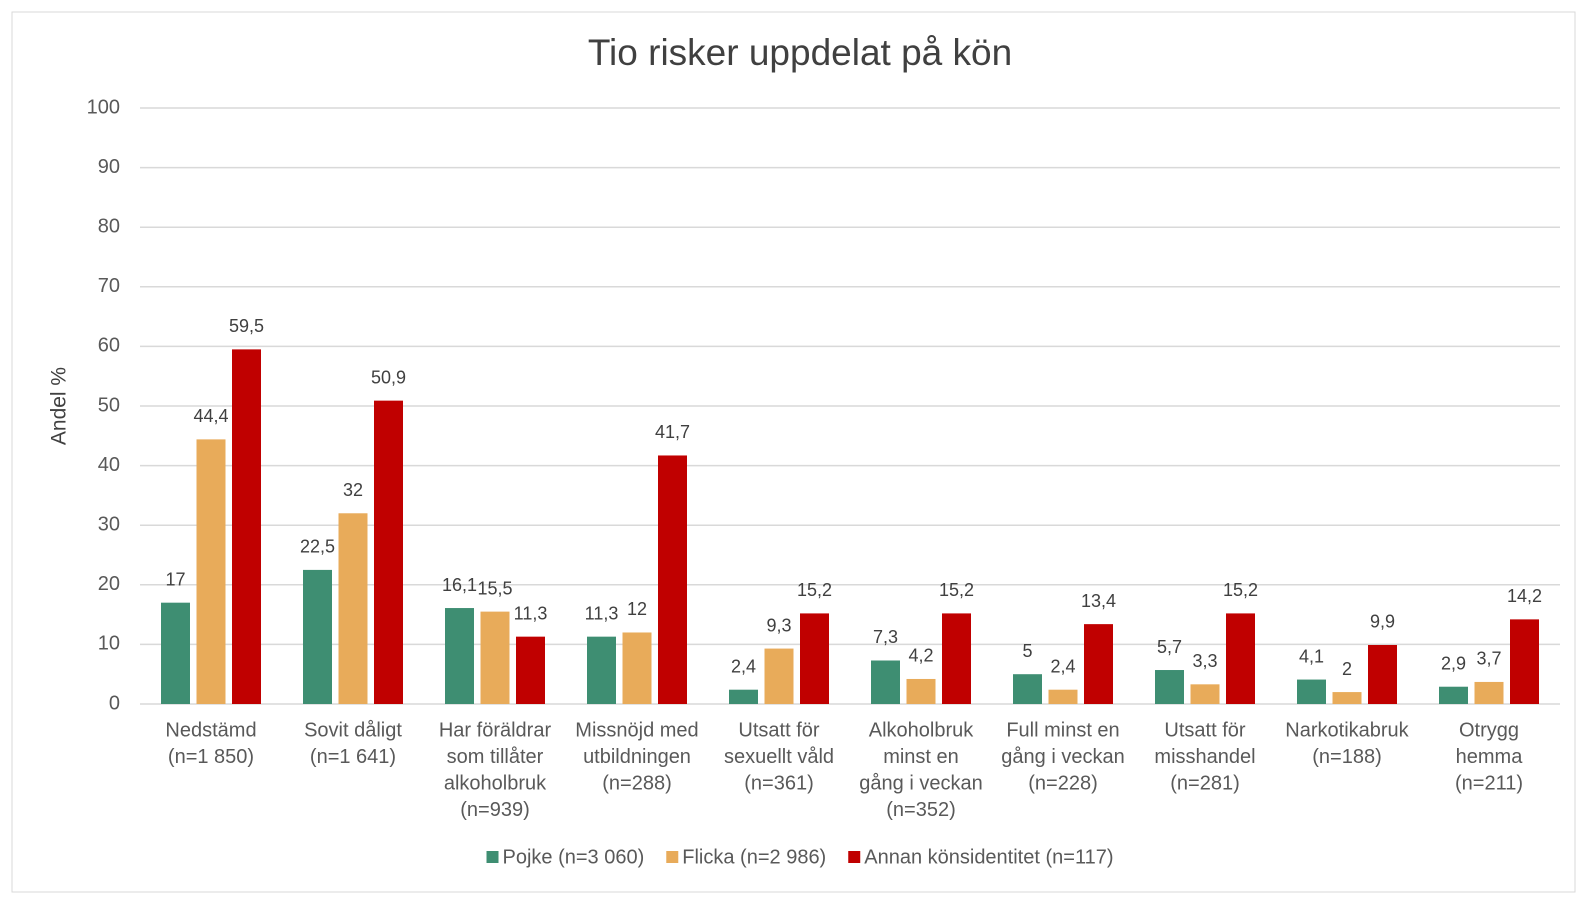  What do you see at coordinates (317, 547) in the screenshot?
I see `value-label: 22,5` at bounding box center [317, 547].